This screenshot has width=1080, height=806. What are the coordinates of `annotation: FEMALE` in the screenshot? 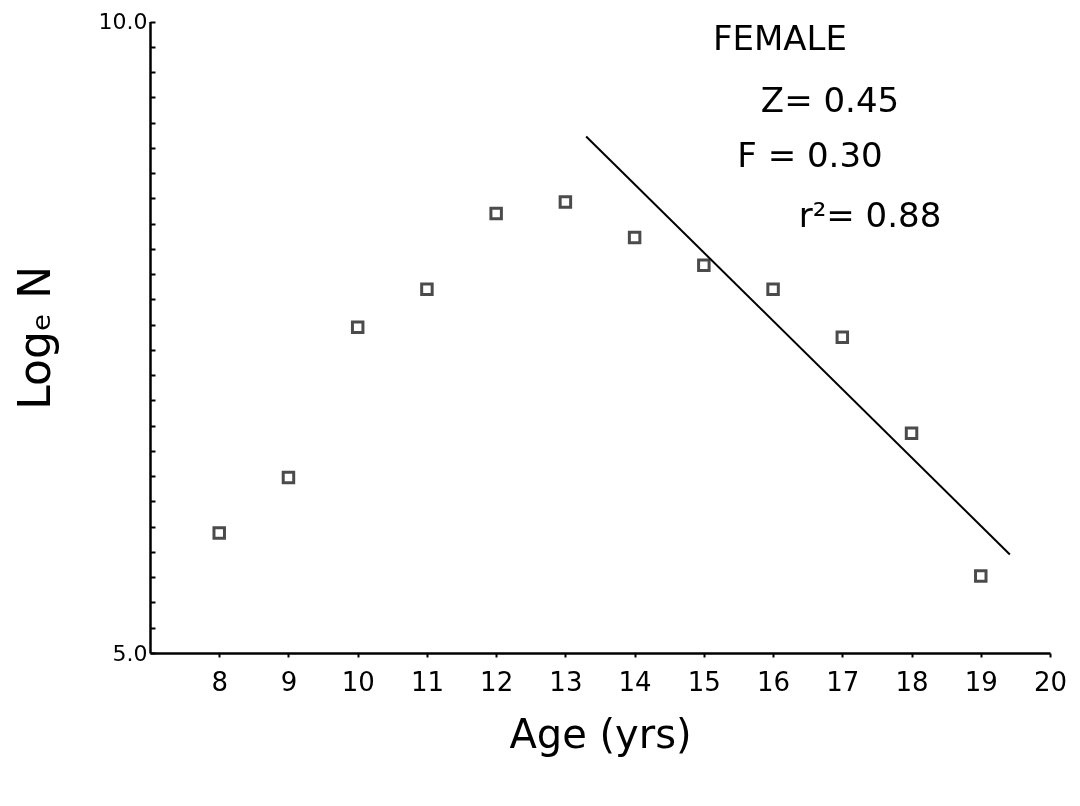 It's located at (780, 38).